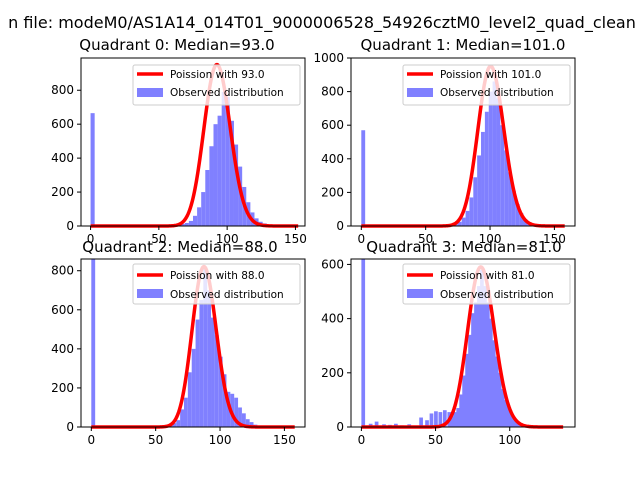  I want to click on quadrant-3-legend: Poission with 81.0 Observed distribution, so click(486, 284).